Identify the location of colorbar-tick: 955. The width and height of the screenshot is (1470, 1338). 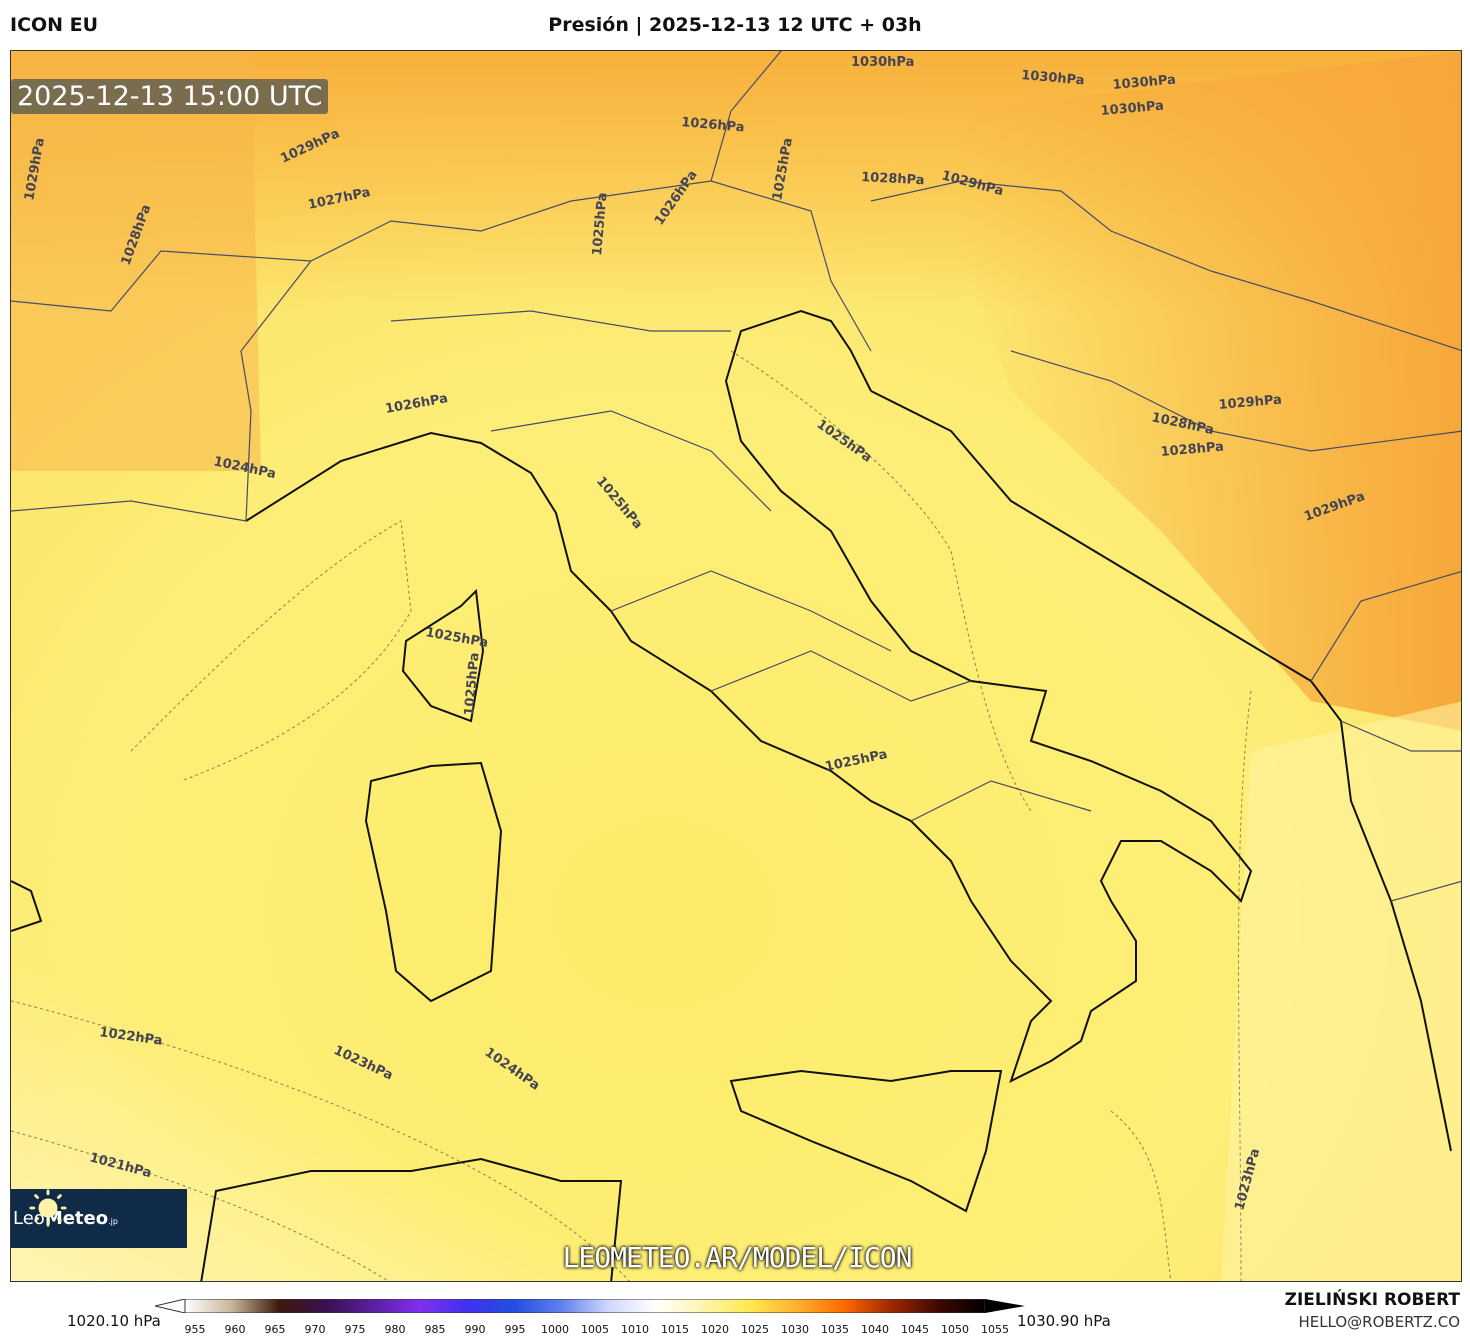
(195, 1329).